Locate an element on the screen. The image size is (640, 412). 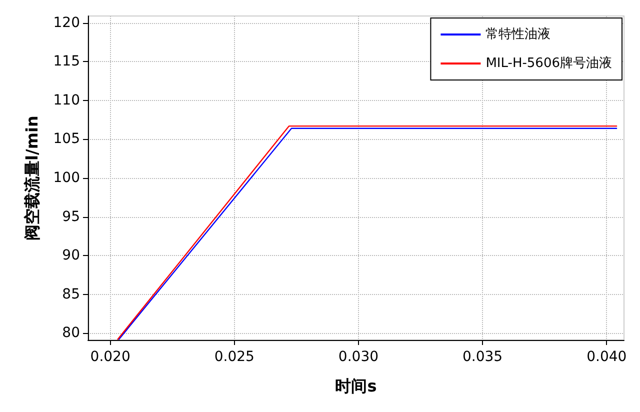
x-tick-label: 0.025 is located at coordinates (234, 357).